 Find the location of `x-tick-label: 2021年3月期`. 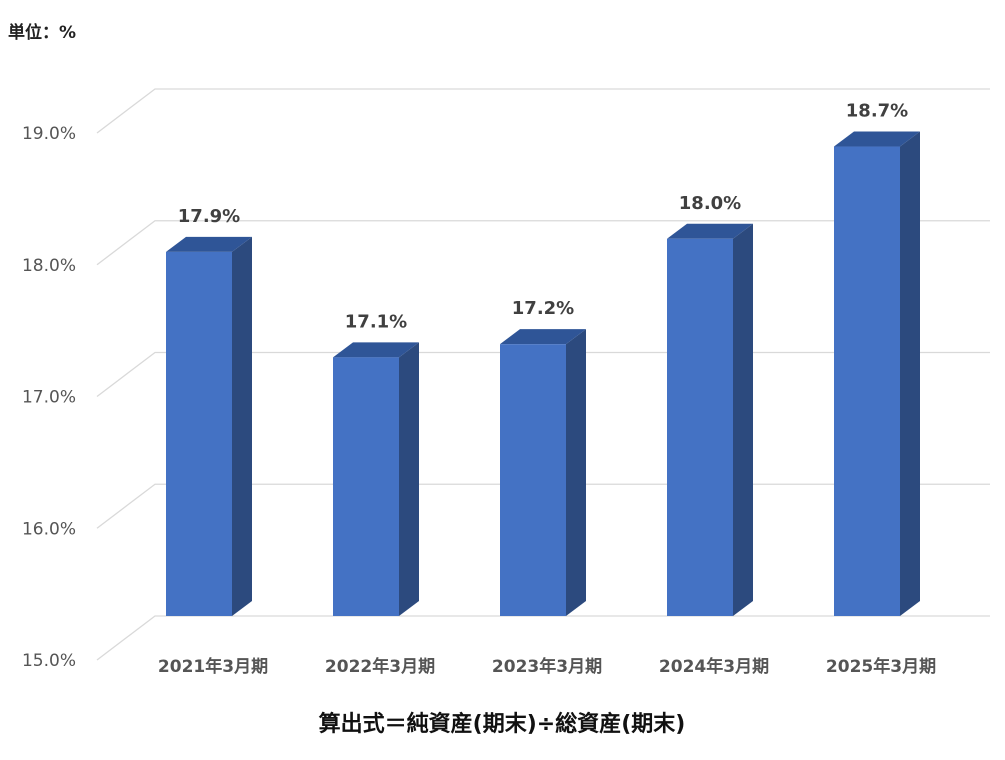

x-tick-label: 2021年3月期 is located at coordinates (213, 666).